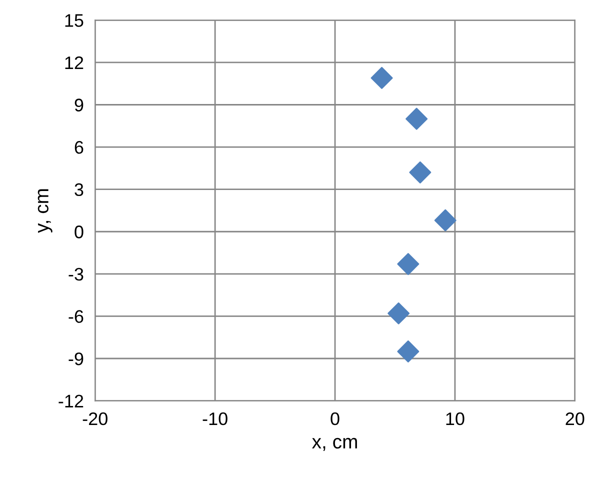 The width and height of the screenshot is (602, 480). What do you see at coordinates (71, 401) in the screenshot?
I see `y-tick-label: -12` at bounding box center [71, 401].